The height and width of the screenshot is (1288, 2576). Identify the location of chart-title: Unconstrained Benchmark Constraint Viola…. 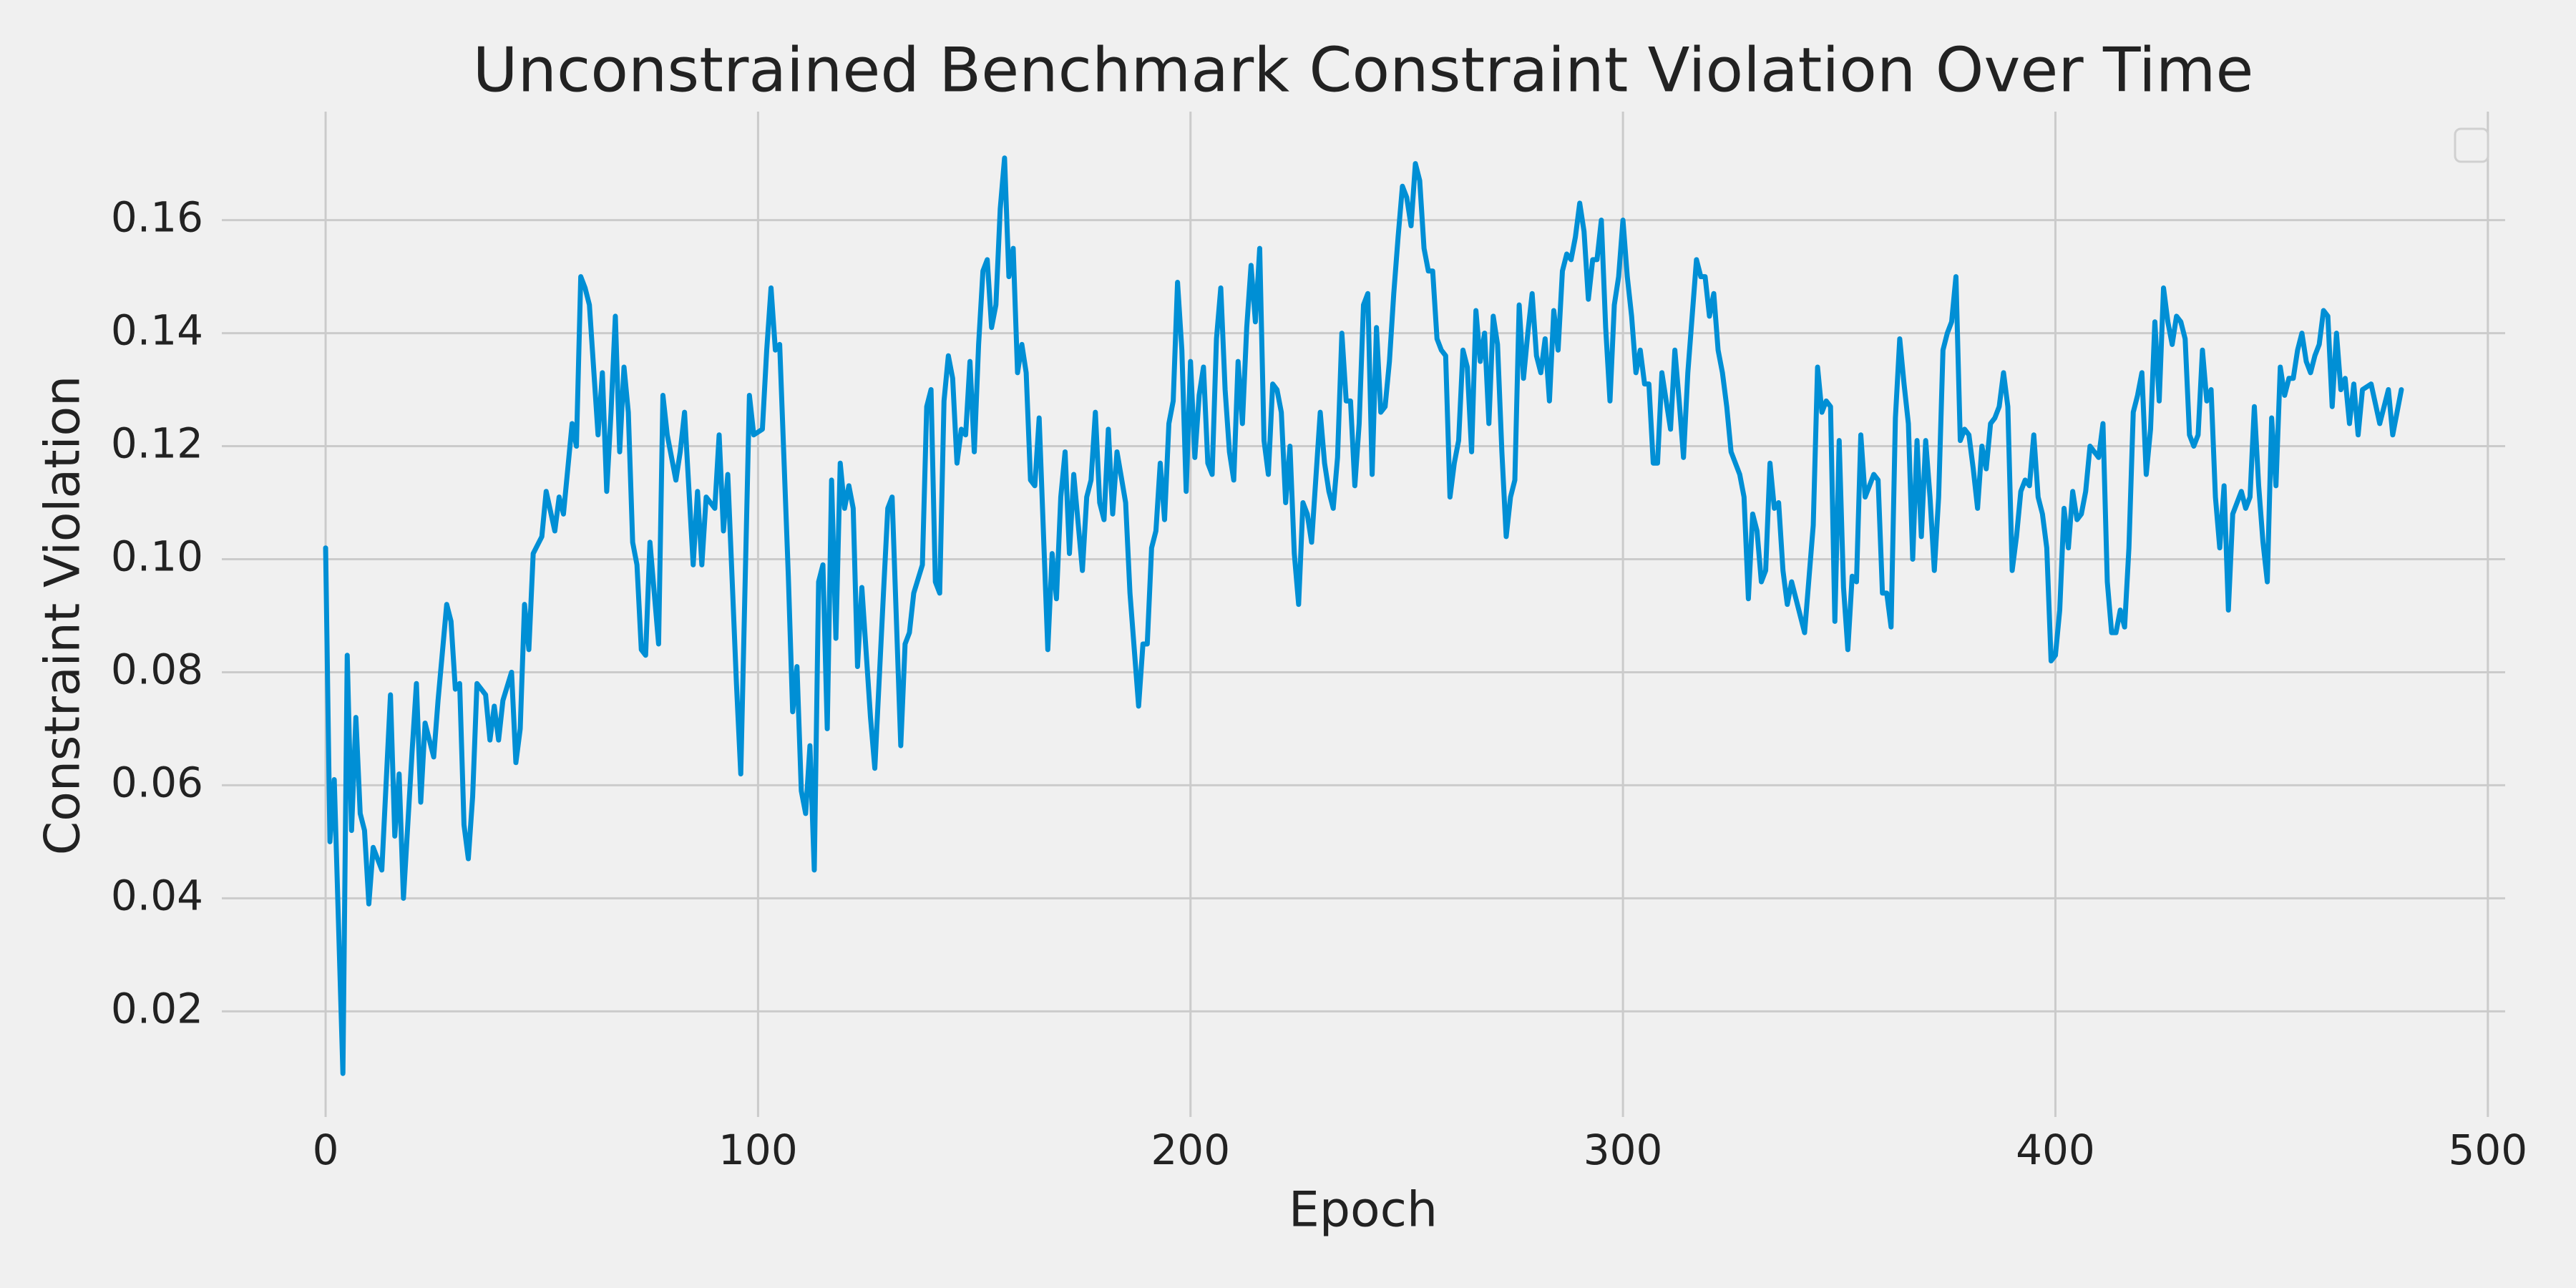
(1363, 70).